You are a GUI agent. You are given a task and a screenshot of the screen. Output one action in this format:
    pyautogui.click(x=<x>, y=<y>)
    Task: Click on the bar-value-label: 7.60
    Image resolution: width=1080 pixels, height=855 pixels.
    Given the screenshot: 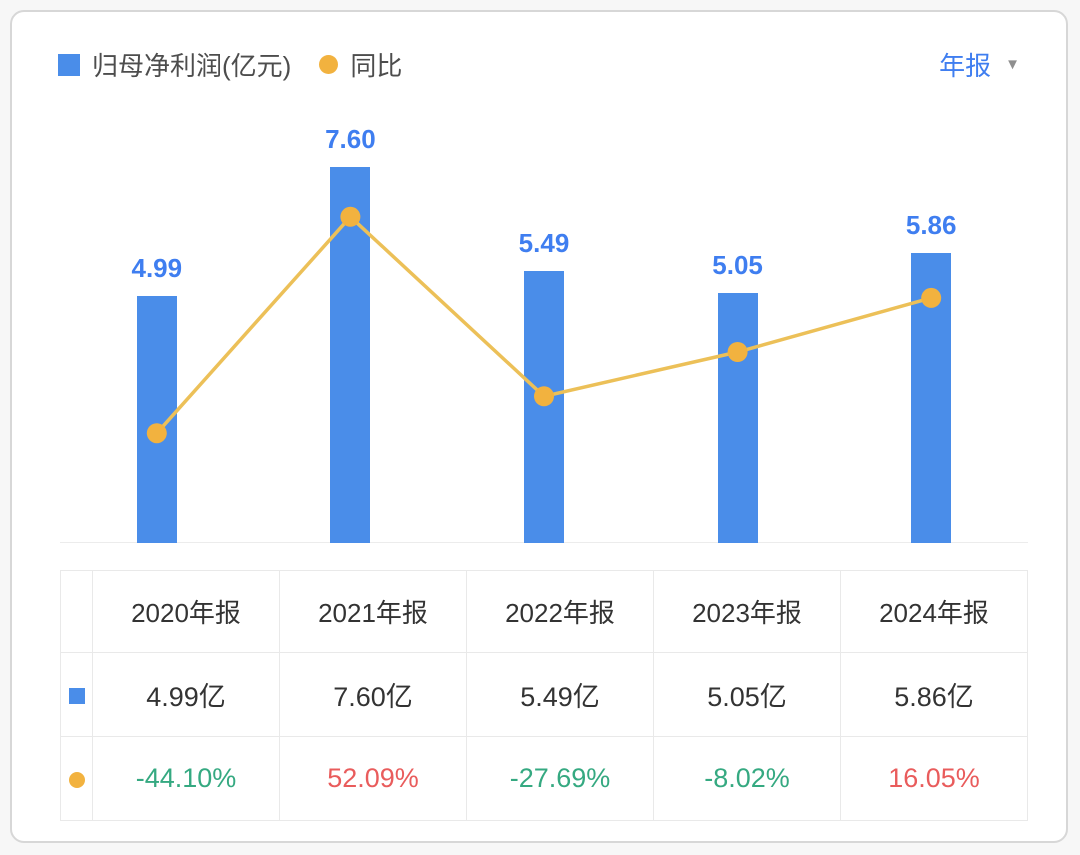 What is the action you would take?
    pyautogui.click(x=350, y=138)
    